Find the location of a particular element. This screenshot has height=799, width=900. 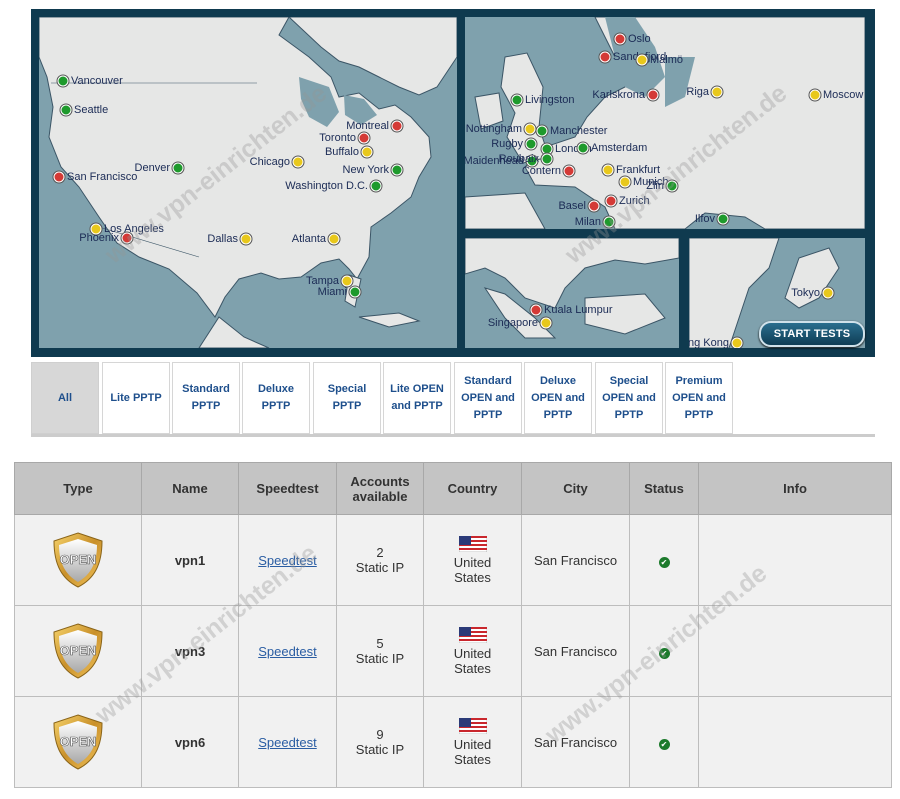

tab-plan: Deluxe PPTP is located at coordinates (276, 398).